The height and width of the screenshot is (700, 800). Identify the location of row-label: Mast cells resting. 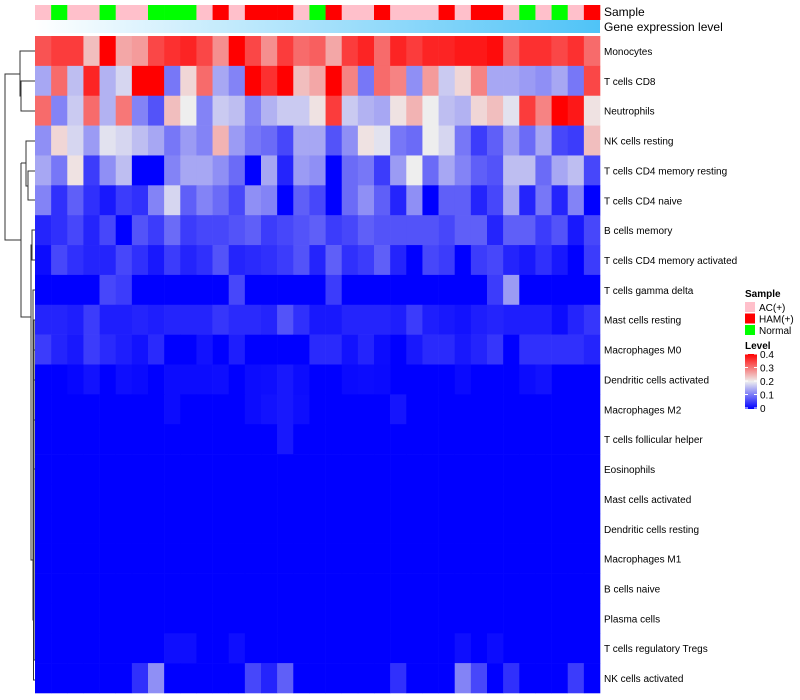
(642, 321).